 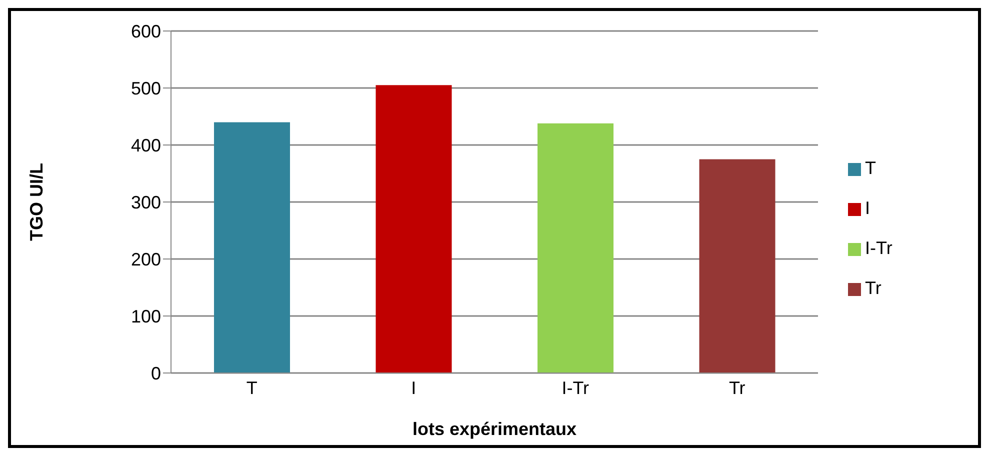 What do you see at coordinates (36, 202) in the screenshot?
I see `y-axis-title: TGO UI/L` at bounding box center [36, 202].